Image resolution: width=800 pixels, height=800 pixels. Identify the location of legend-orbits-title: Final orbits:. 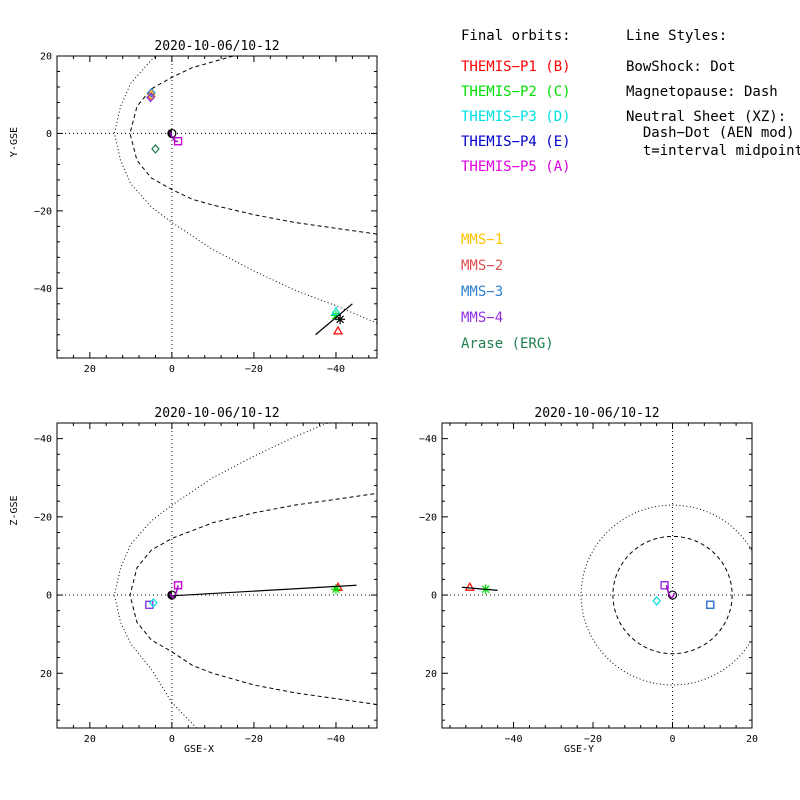
(516, 36).